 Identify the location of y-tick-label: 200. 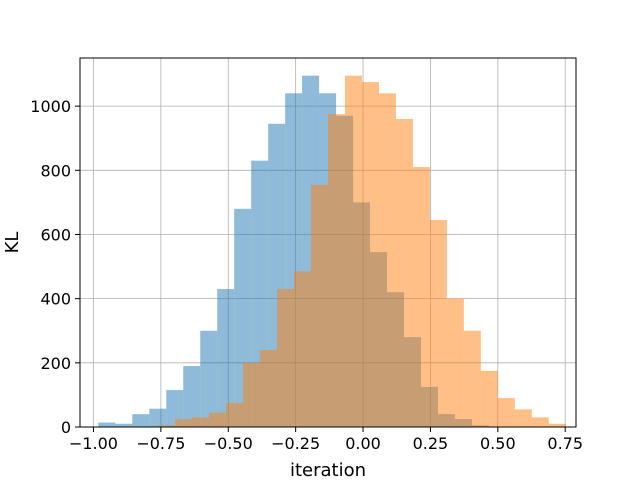
(55, 363).